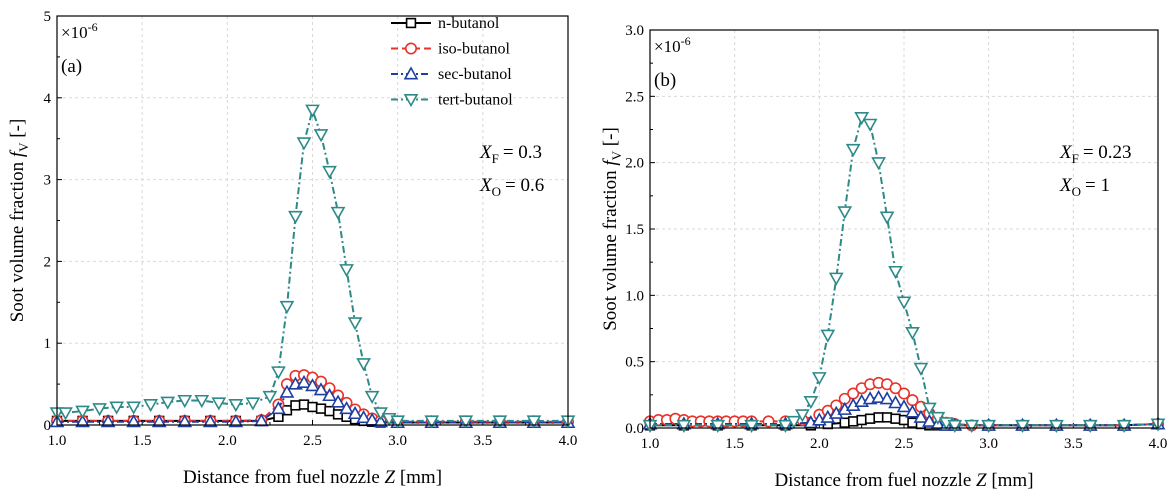 The height and width of the screenshot is (500, 1169). I want to click on y-axis-title: Soot volume fraction fV [-], so click(612, 229).